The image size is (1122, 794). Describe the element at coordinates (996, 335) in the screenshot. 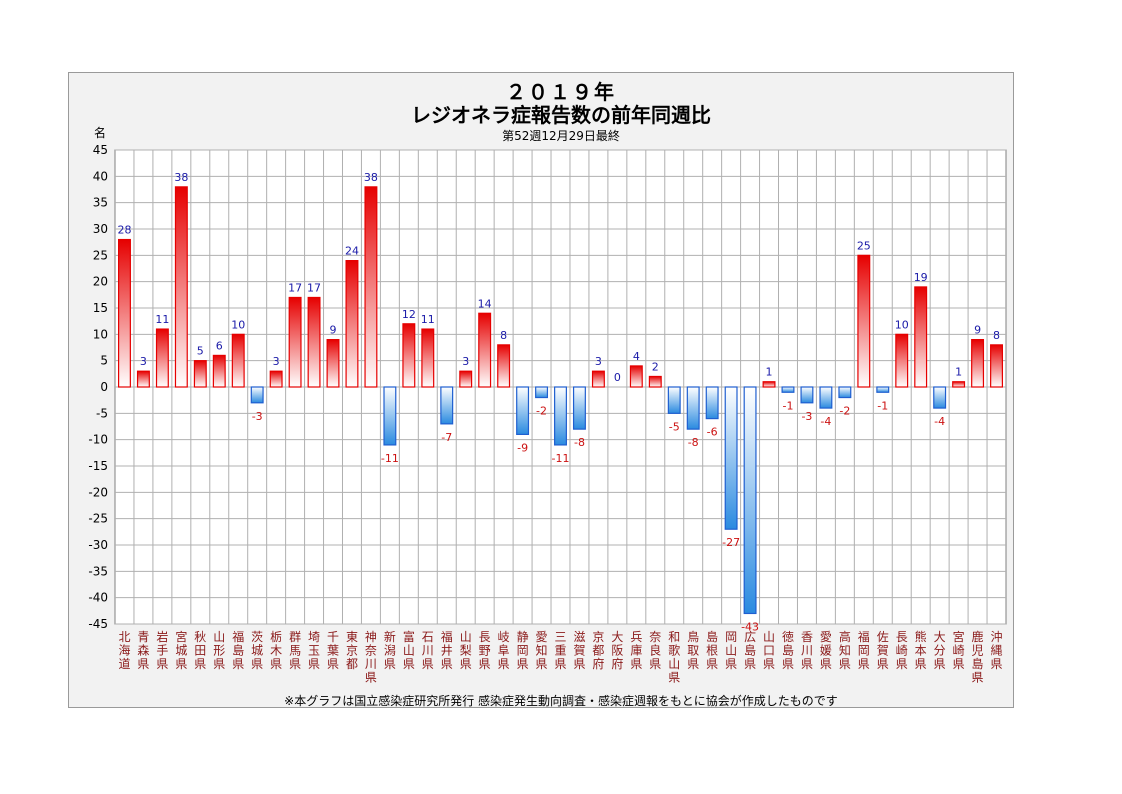

I see `data-label-沖縄県: 8` at that location.